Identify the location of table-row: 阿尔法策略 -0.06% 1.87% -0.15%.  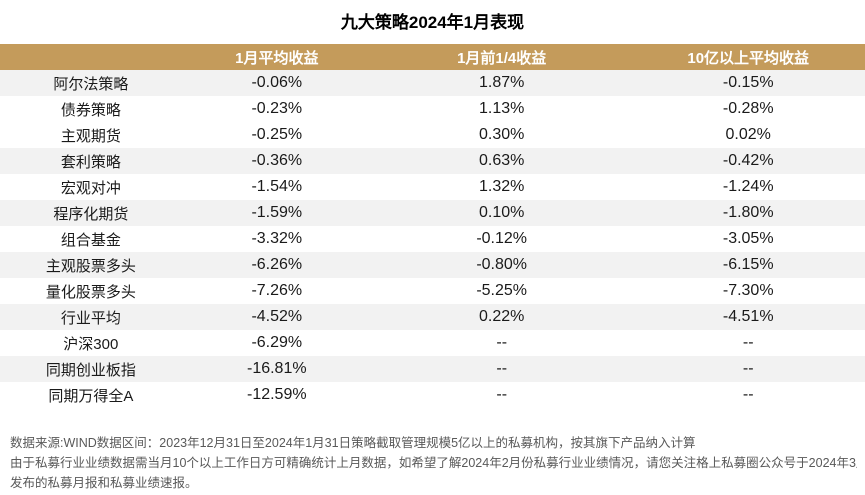
(432, 83).